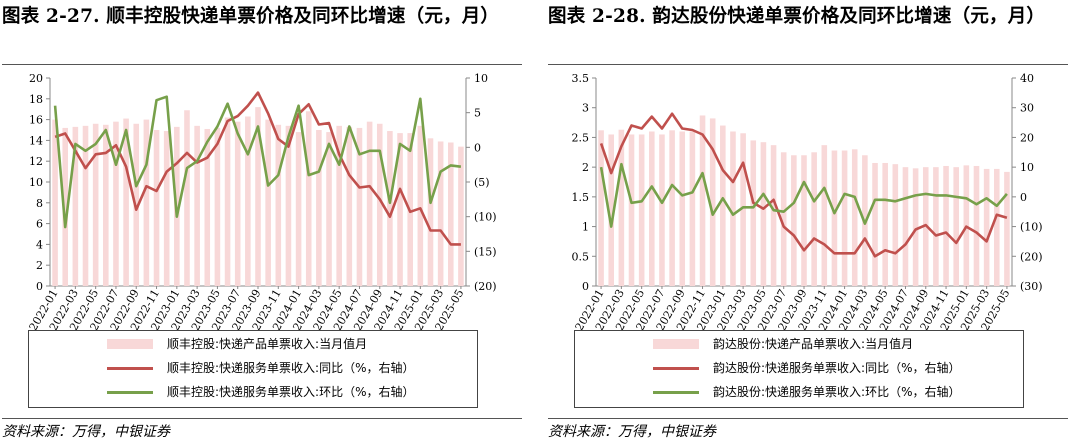 The width and height of the screenshot is (1080, 441). Describe the element at coordinates (797, 16) in the screenshot. I see `chart-title: 图表 2-28. 韵达股份快递单票价格及同环比增速（元，月）` at that location.